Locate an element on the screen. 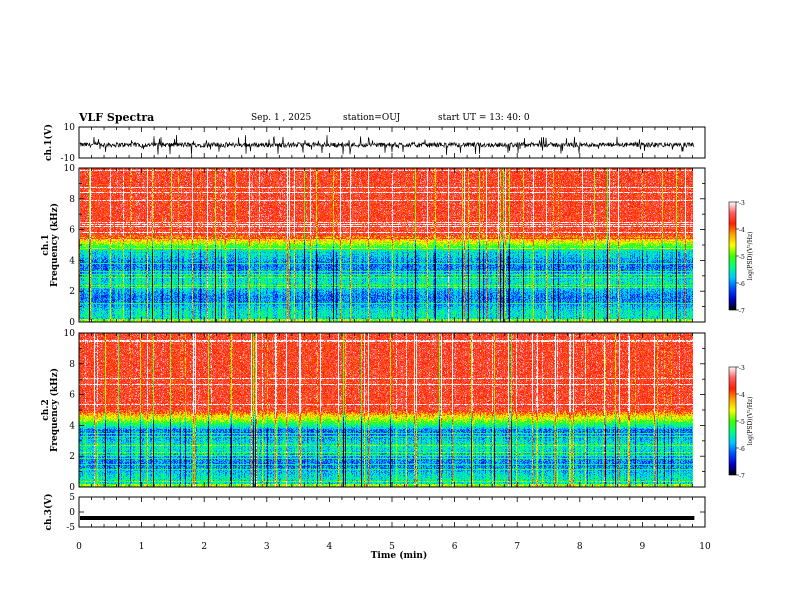  panel-3-channel-label: ch.2 is located at coordinates (46, 409).